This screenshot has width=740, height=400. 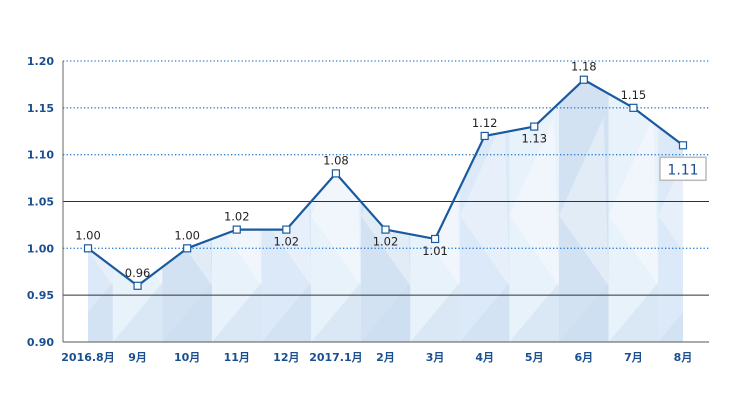 I want to click on x-axis-ticks: 2016.8月 9月 10月 11月 12月 2017.1月 2月 3月 4月 5月 6月 7月 8月, so click(x=376, y=357).